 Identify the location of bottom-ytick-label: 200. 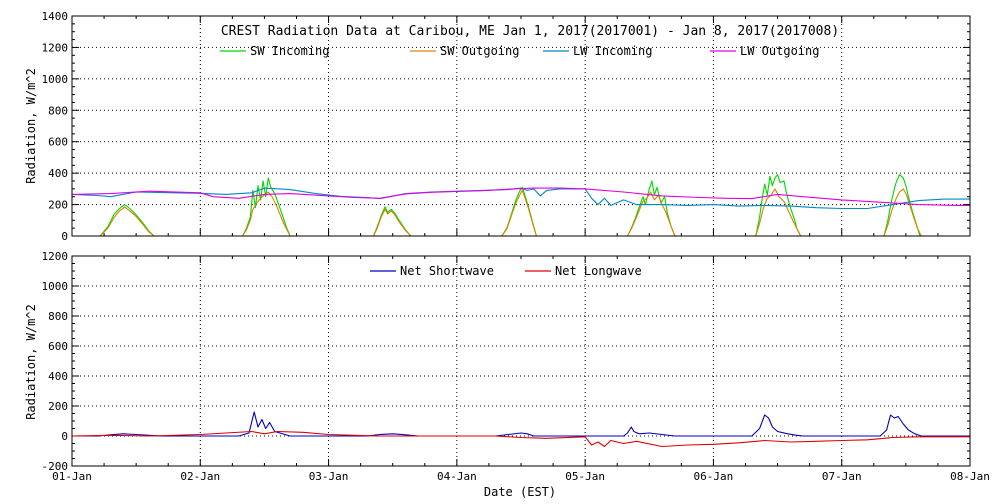
(58, 406).